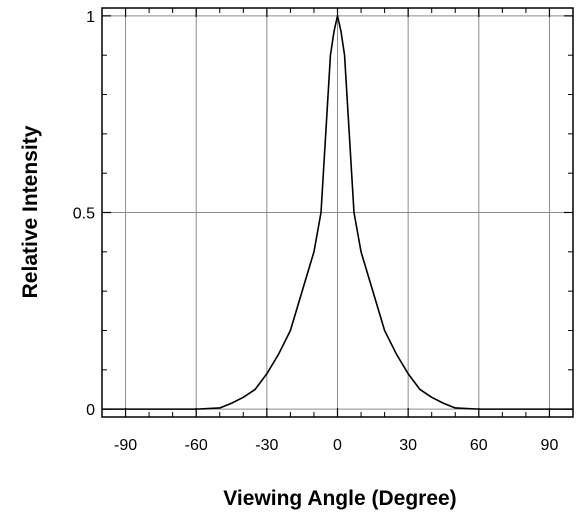 This screenshot has width=584, height=519. Describe the element at coordinates (30, 211) in the screenshot. I see `y-axis-title: Relative Intensity` at that location.